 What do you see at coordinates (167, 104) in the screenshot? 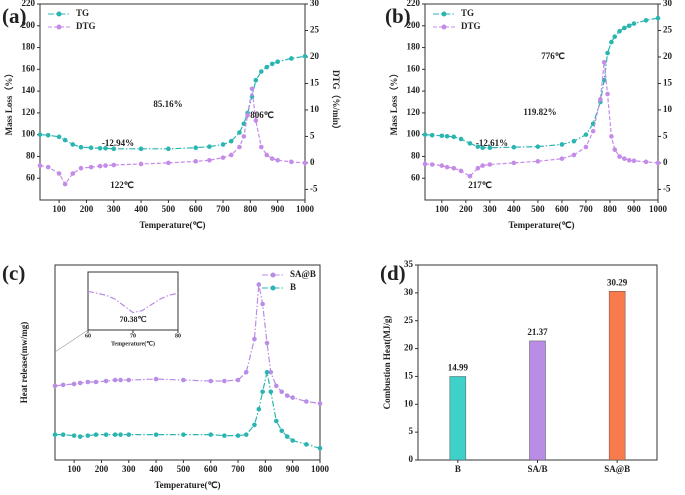
I see `annotation: 85.16%` at bounding box center [167, 104].